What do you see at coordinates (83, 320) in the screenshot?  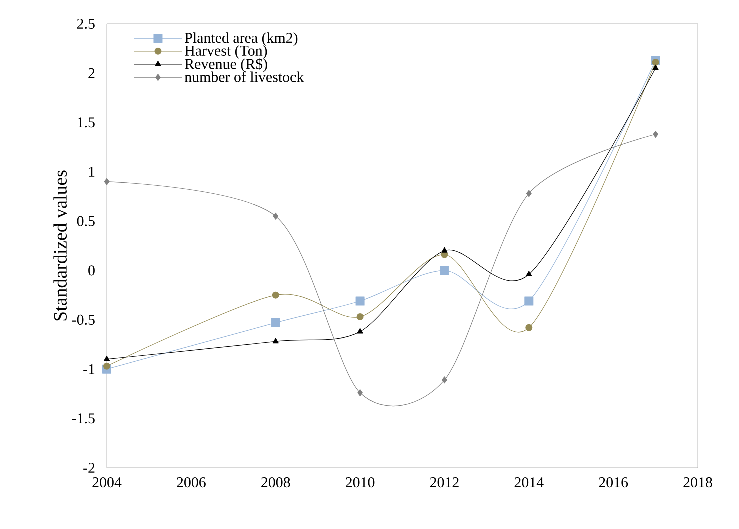 I see `y-tick-label: -0.5` at bounding box center [83, 320].